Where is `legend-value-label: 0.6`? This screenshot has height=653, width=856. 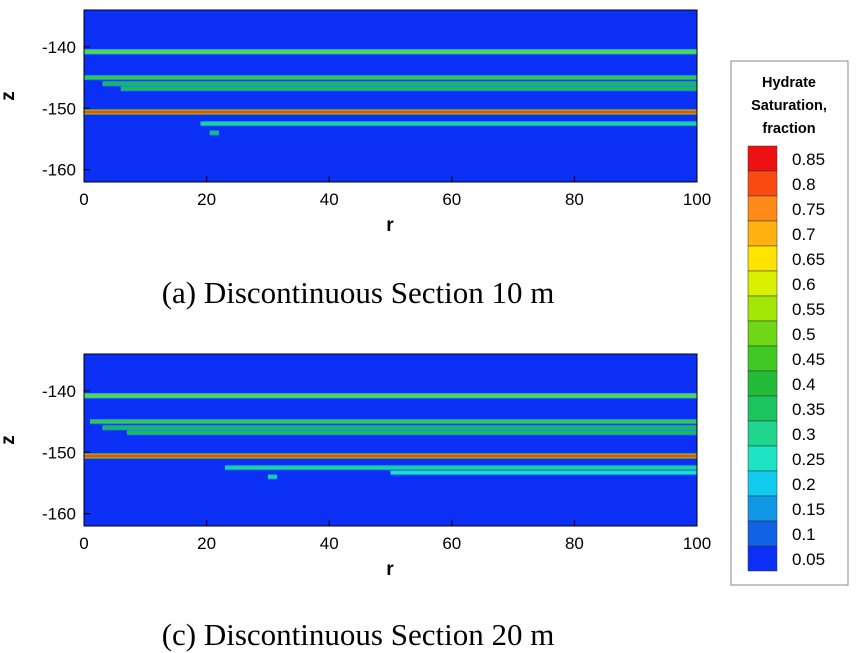
legend-value-label: 0.6 is located at coordinates (804, 284).